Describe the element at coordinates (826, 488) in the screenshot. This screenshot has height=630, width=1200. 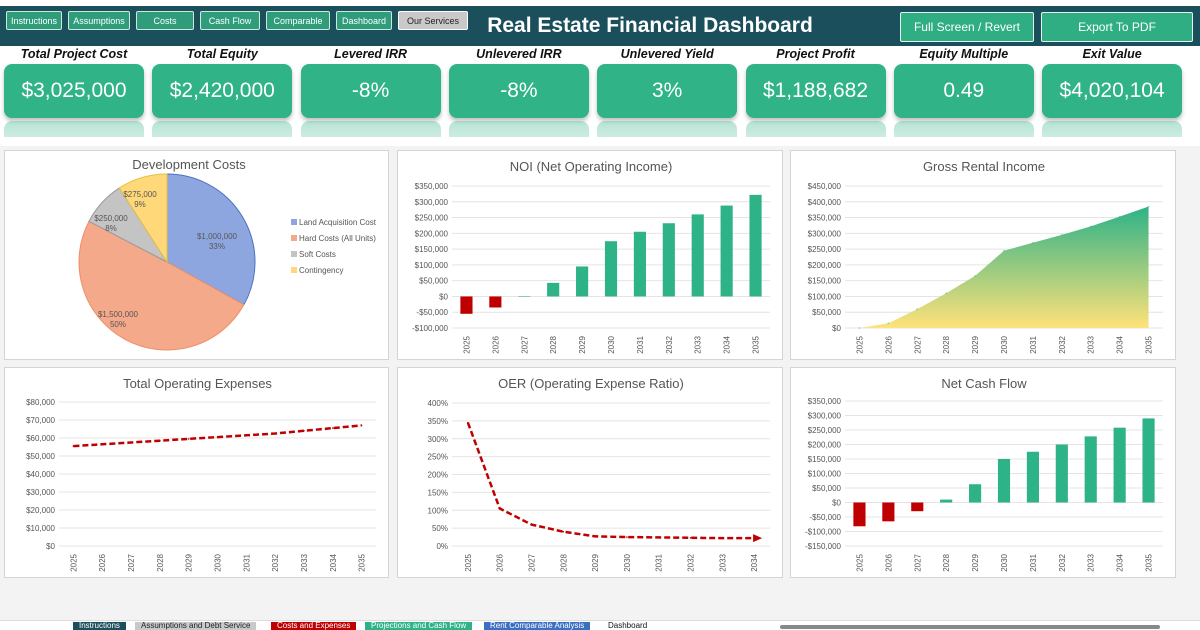
I see `y-tick-label: $50,000` at that location.